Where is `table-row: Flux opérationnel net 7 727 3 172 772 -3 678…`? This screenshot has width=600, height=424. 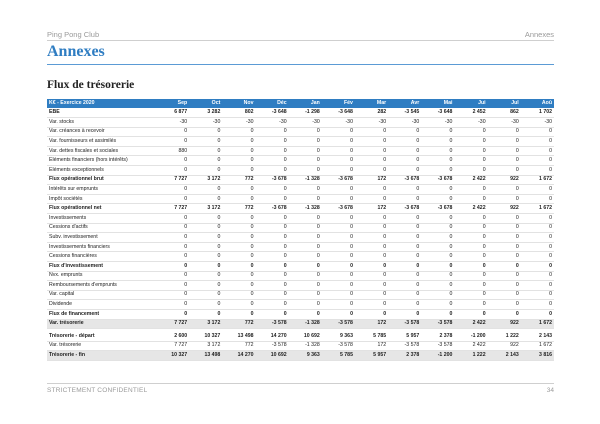 table-row: Flux opérationnel net 7 727 3 172 772 -3 678… is located at coordinates (300, 209).